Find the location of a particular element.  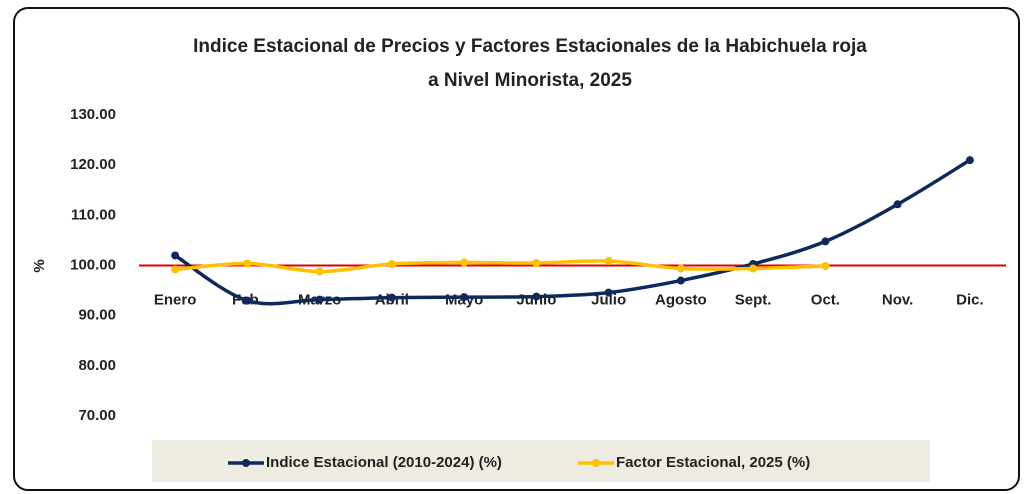

x-tick-label: Enero is located at coordinates (175, 299).